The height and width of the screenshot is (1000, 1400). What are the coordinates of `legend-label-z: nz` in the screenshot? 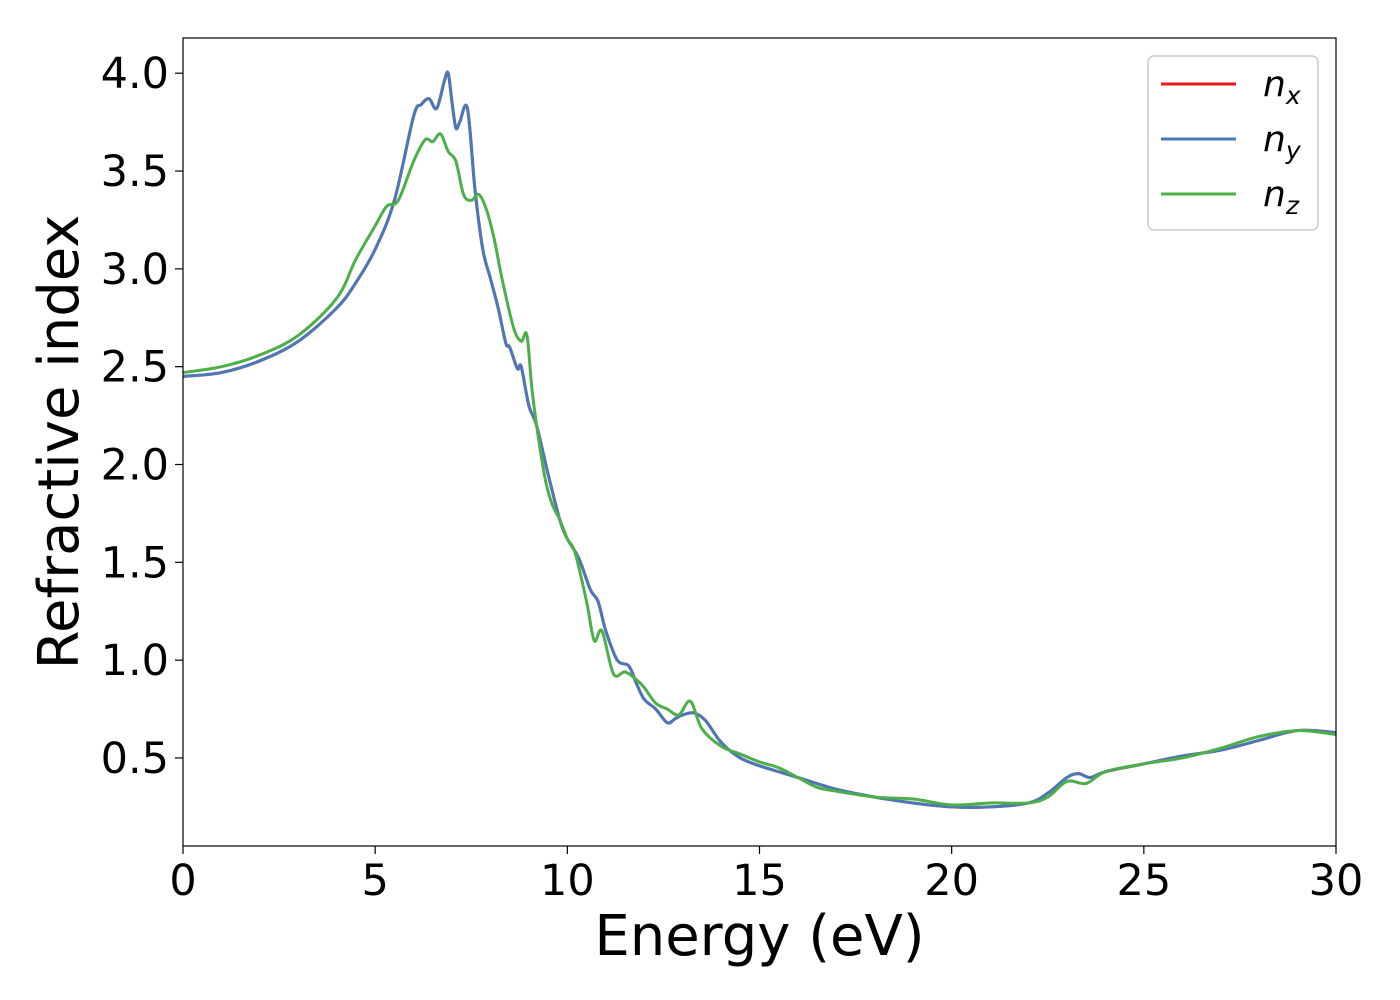 It's located at (1281, 197).